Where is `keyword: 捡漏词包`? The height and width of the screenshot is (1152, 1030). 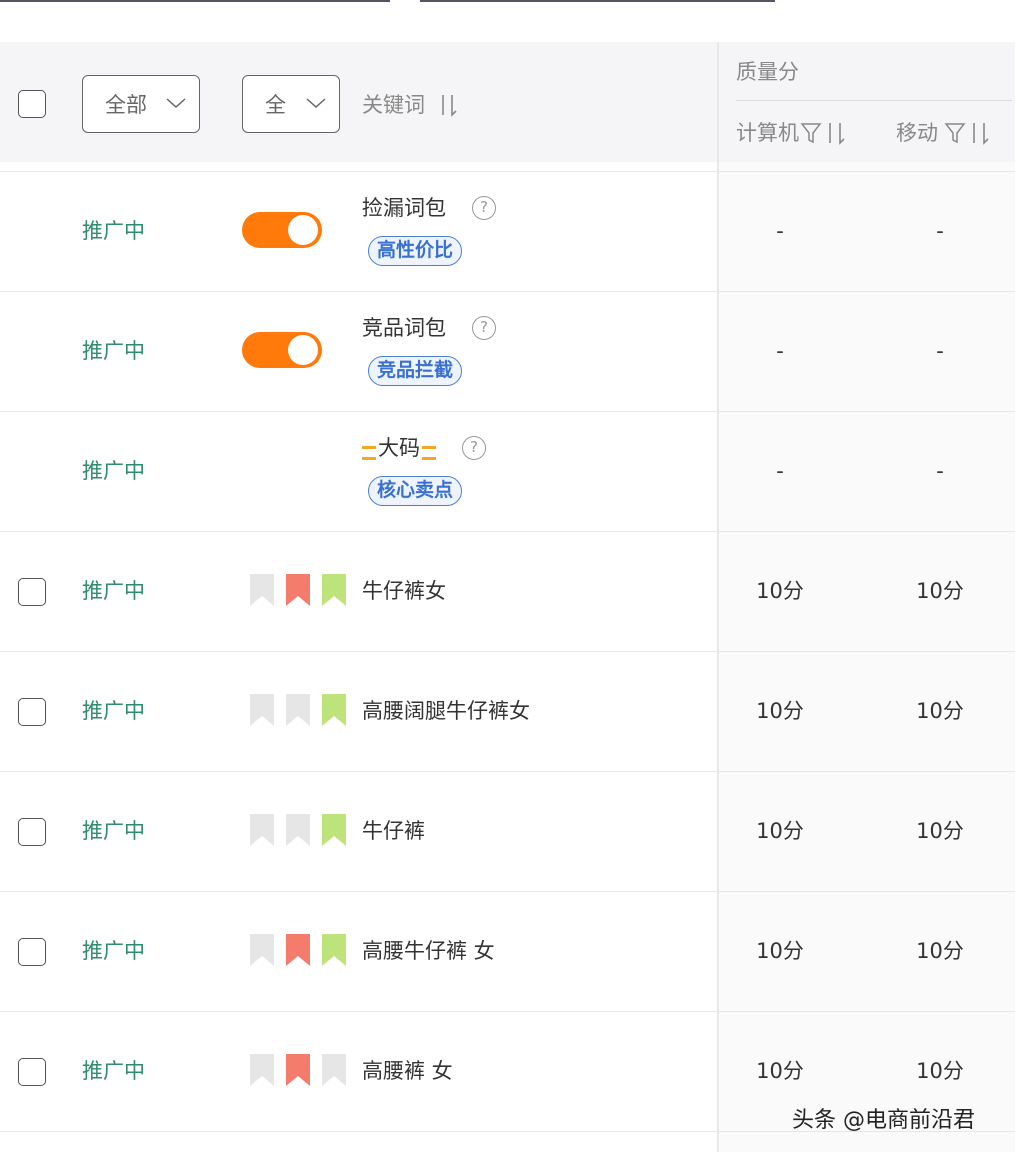
keyword: 捡漏词包 is located at coordinates (404, 208).